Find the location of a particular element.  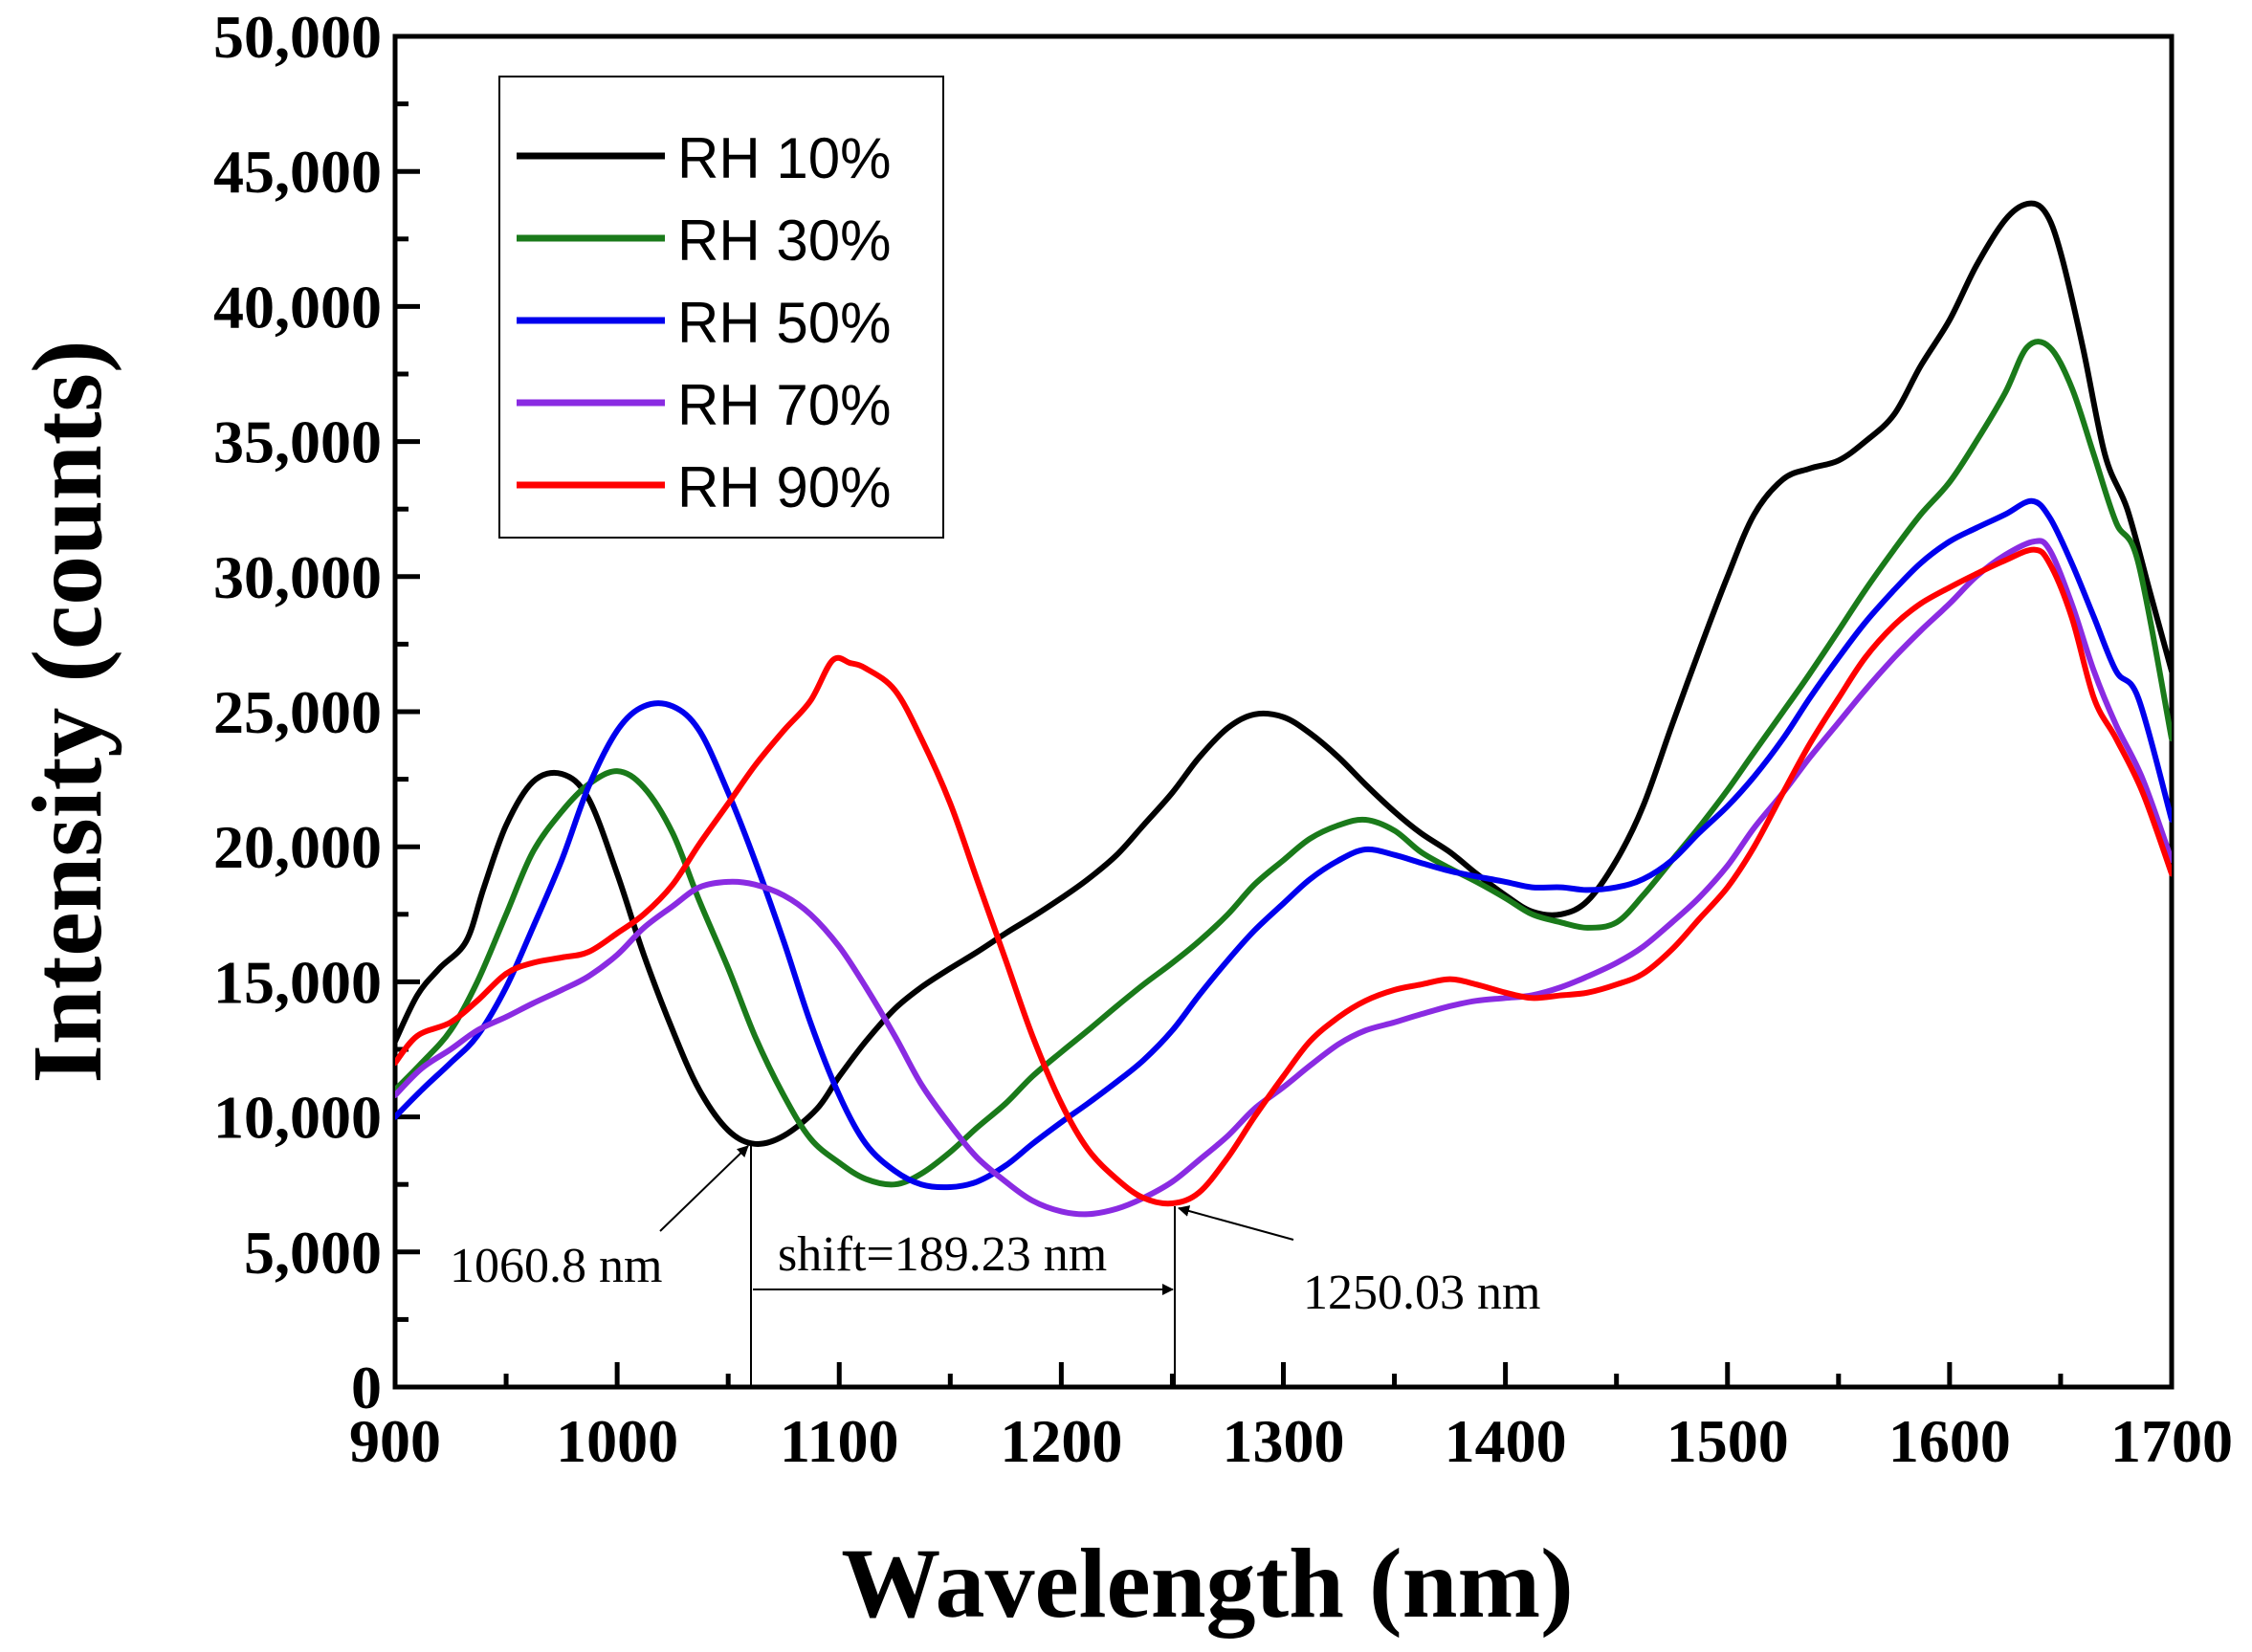

right-pointer-arrow is located at coordinates (1236, 1223).